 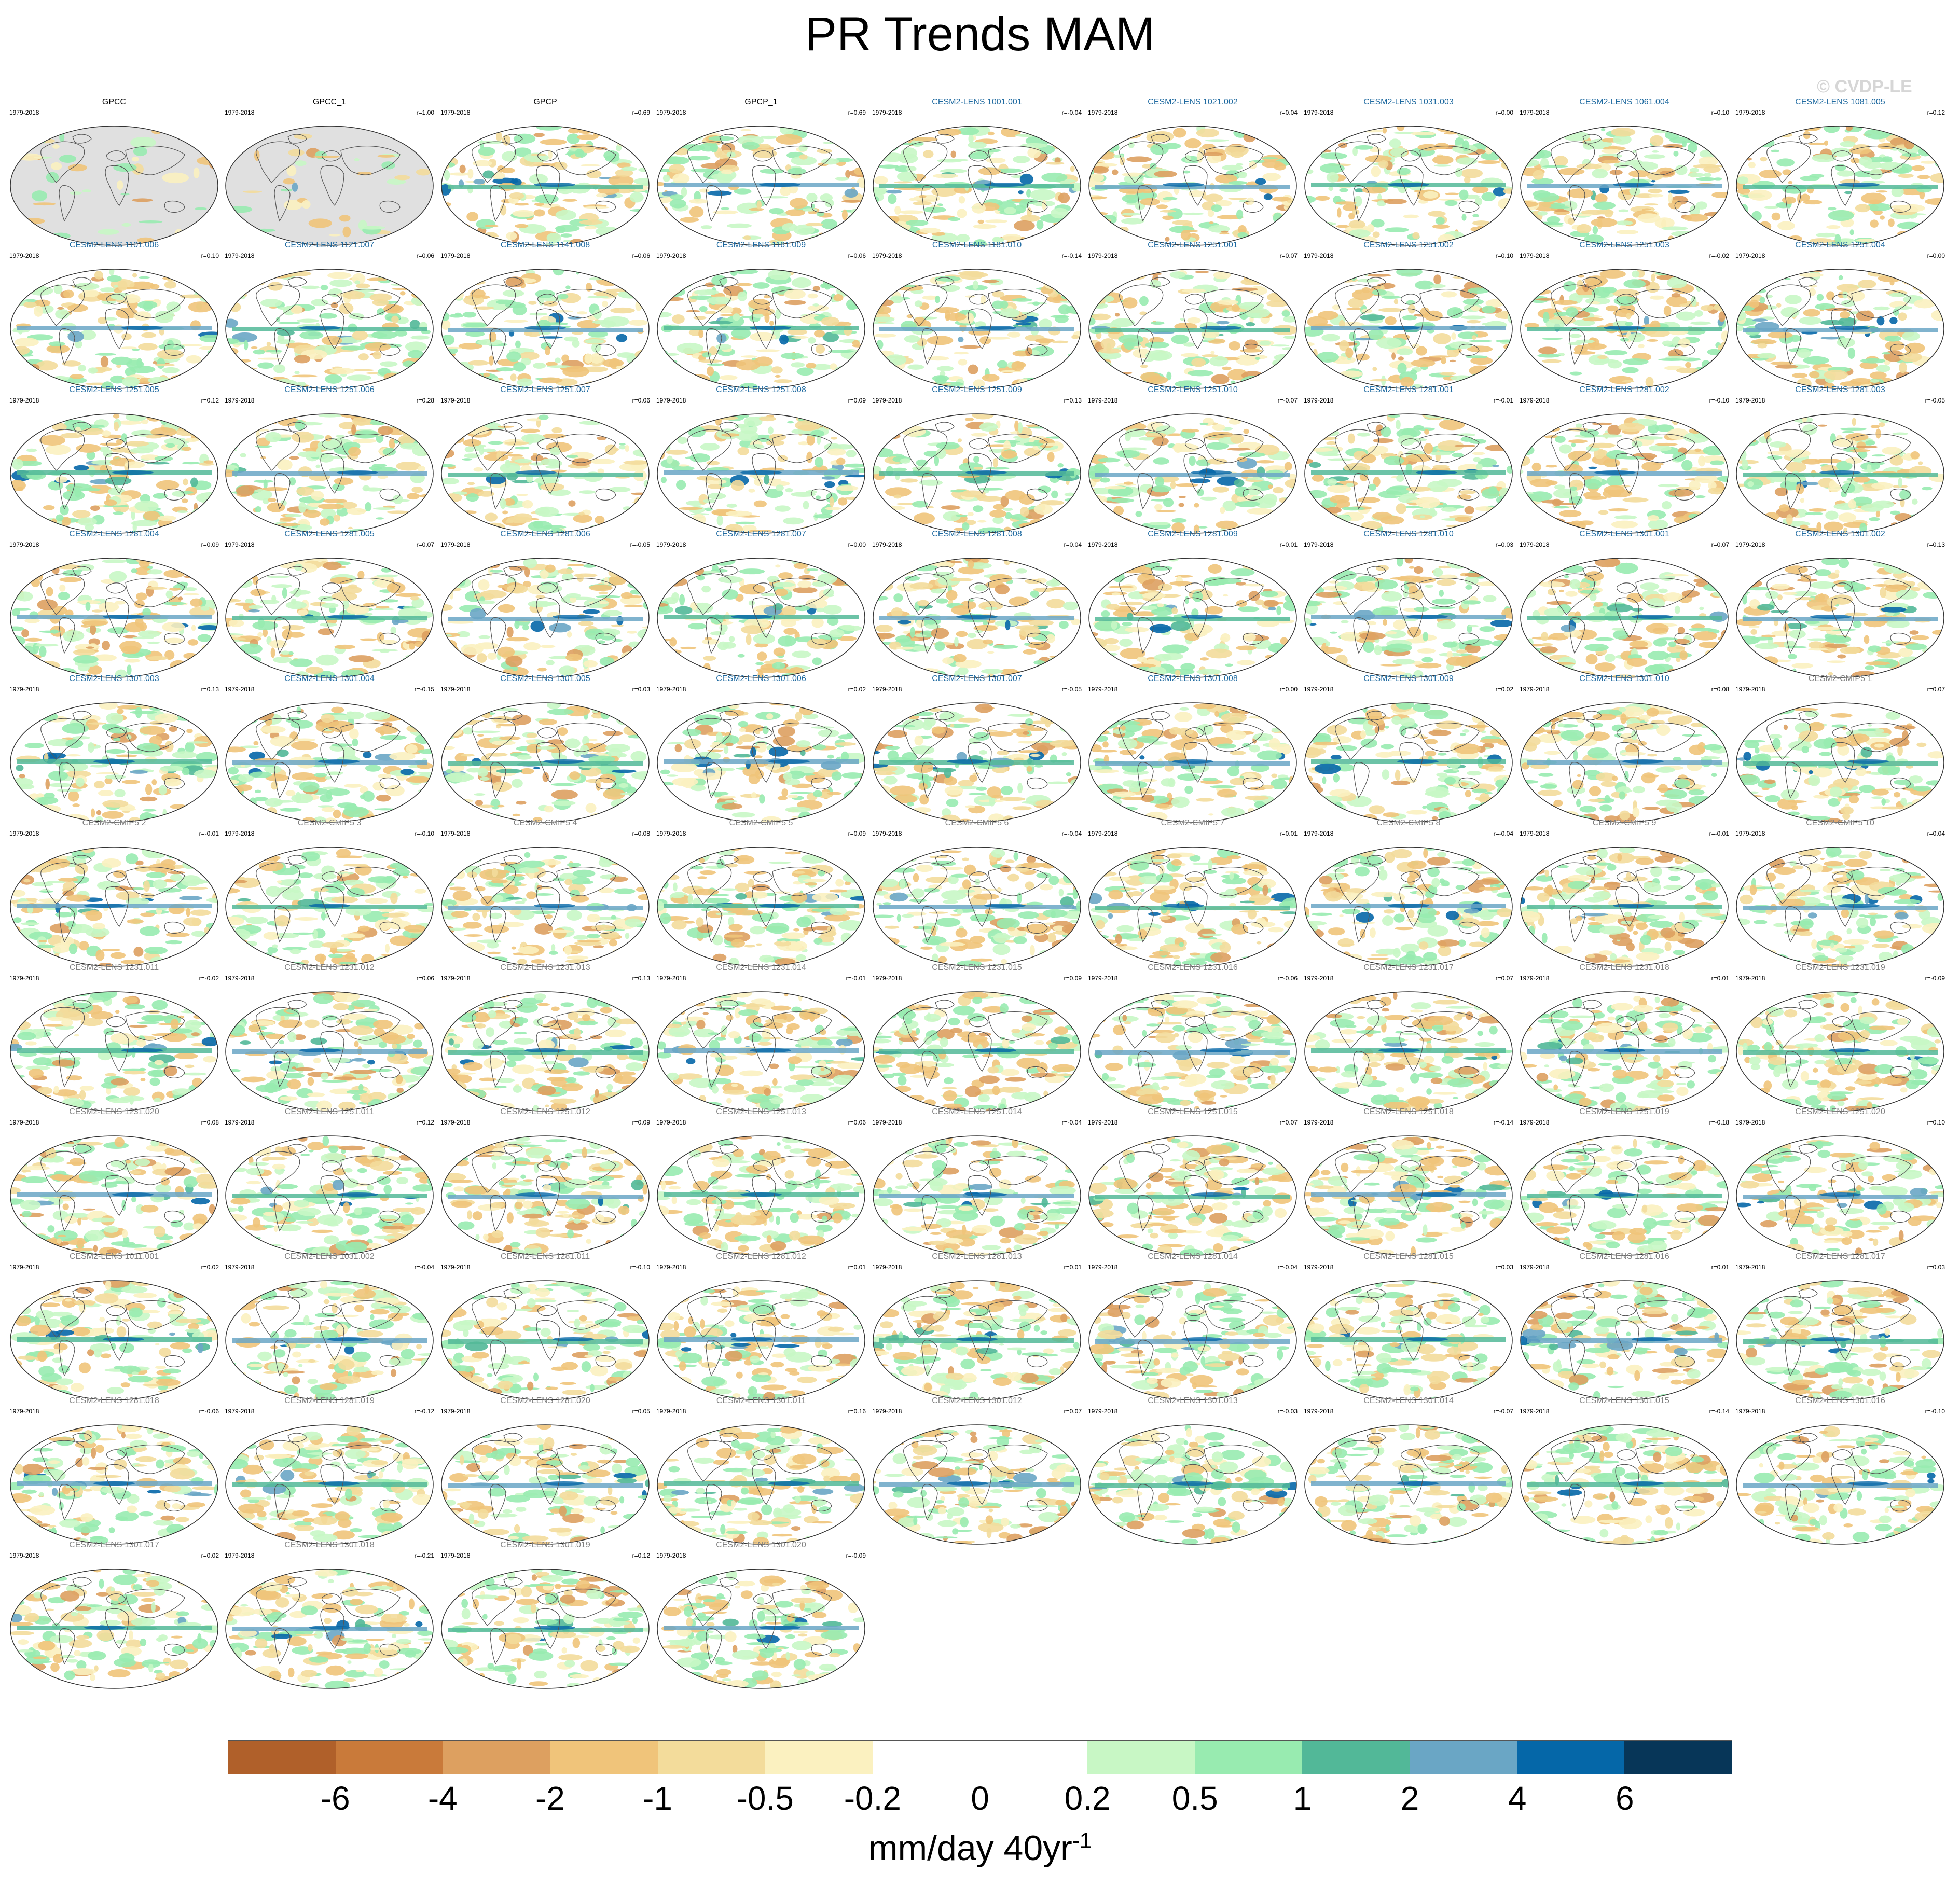 What do you see at coordinates (545, 187) in the screenshot?
I see `equatorial-band` at bounding box center [545, 187].